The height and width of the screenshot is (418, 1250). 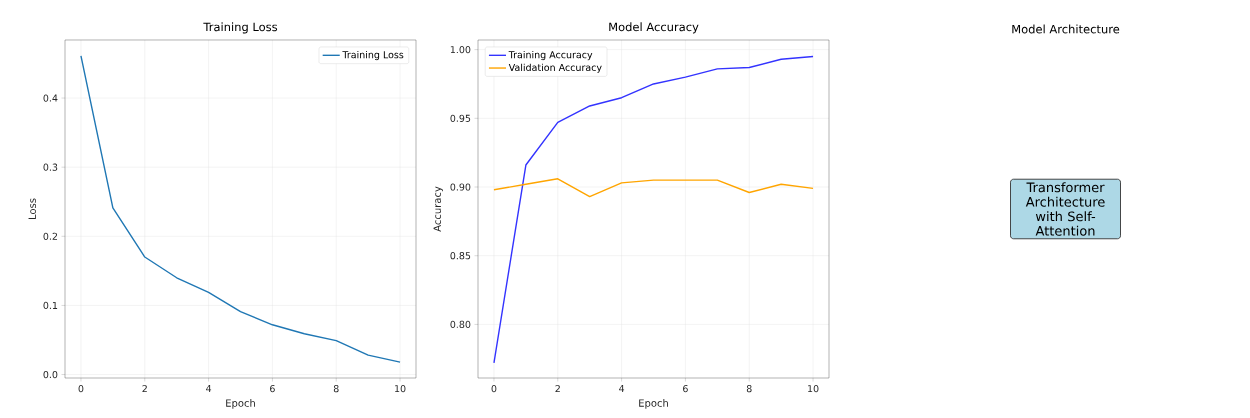 What do you see at coordinates (460, 187) in the screenshot?
I see `y-tick-label: 0.90` at bounding box center [460, 187].